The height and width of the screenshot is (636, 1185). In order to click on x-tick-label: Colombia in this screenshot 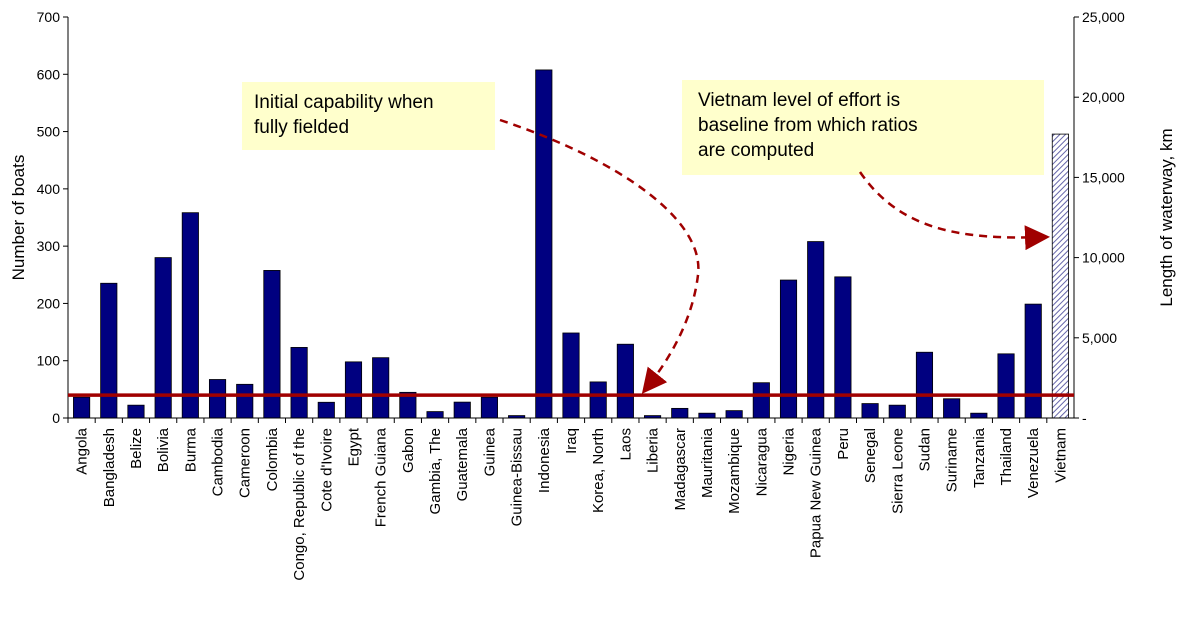, I will do `click(272, 459)`.